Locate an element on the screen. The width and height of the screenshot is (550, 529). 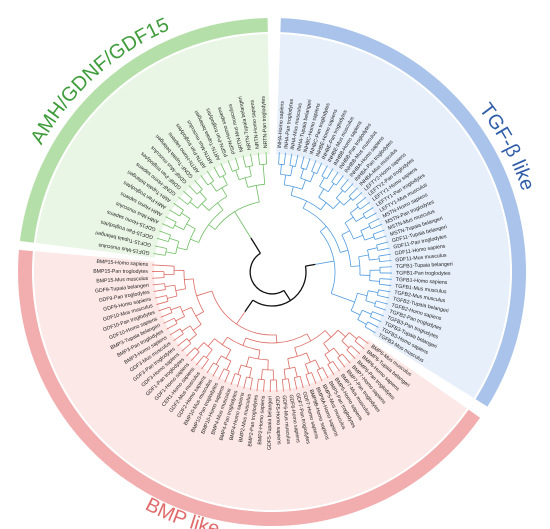
backbone-root-arc is located at coordinates (267, 273).